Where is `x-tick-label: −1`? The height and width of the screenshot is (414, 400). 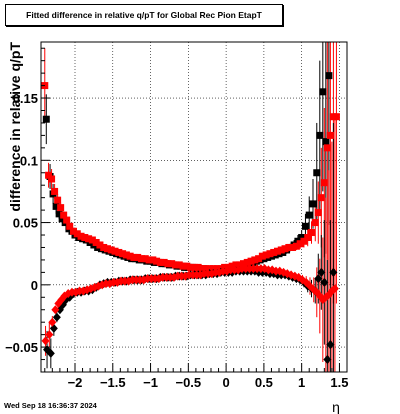
x-tick-label: −1 is located at coordinates (150, 382).